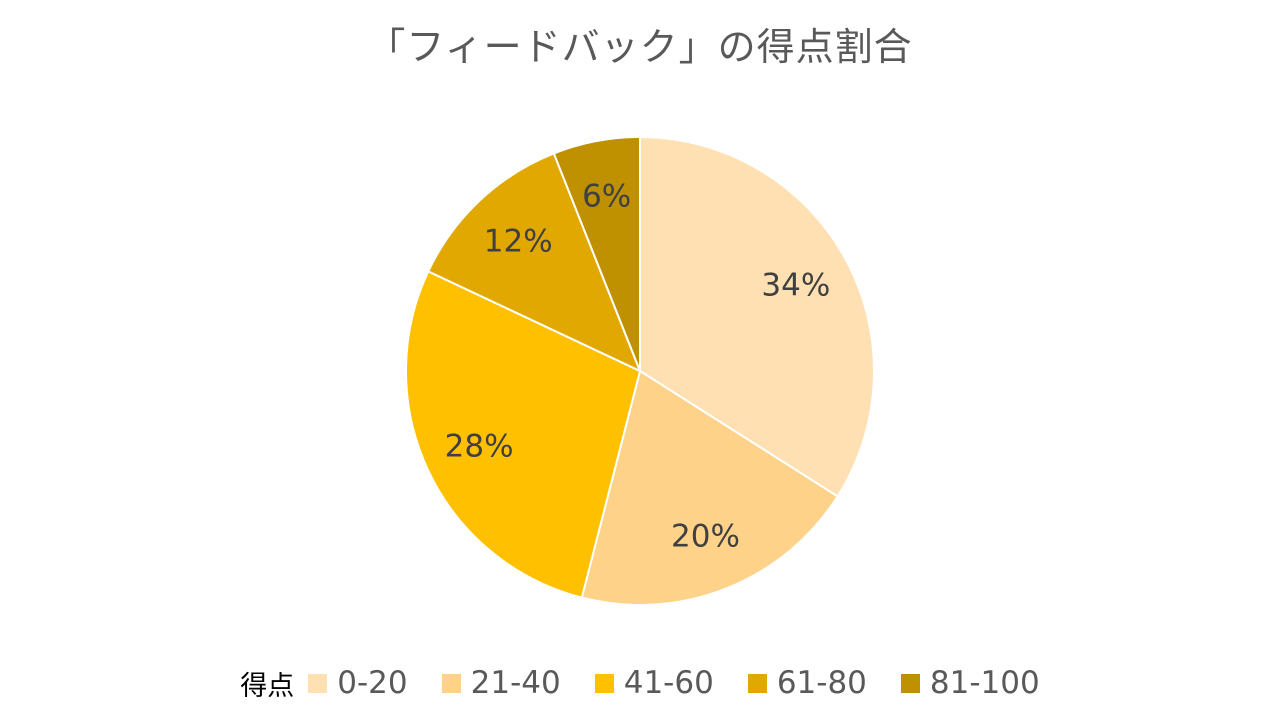  What do you see at coordinates (705, 536) in the screenshot?
I see `data-label-21-40: 20%` at bounding box center [705, 536].